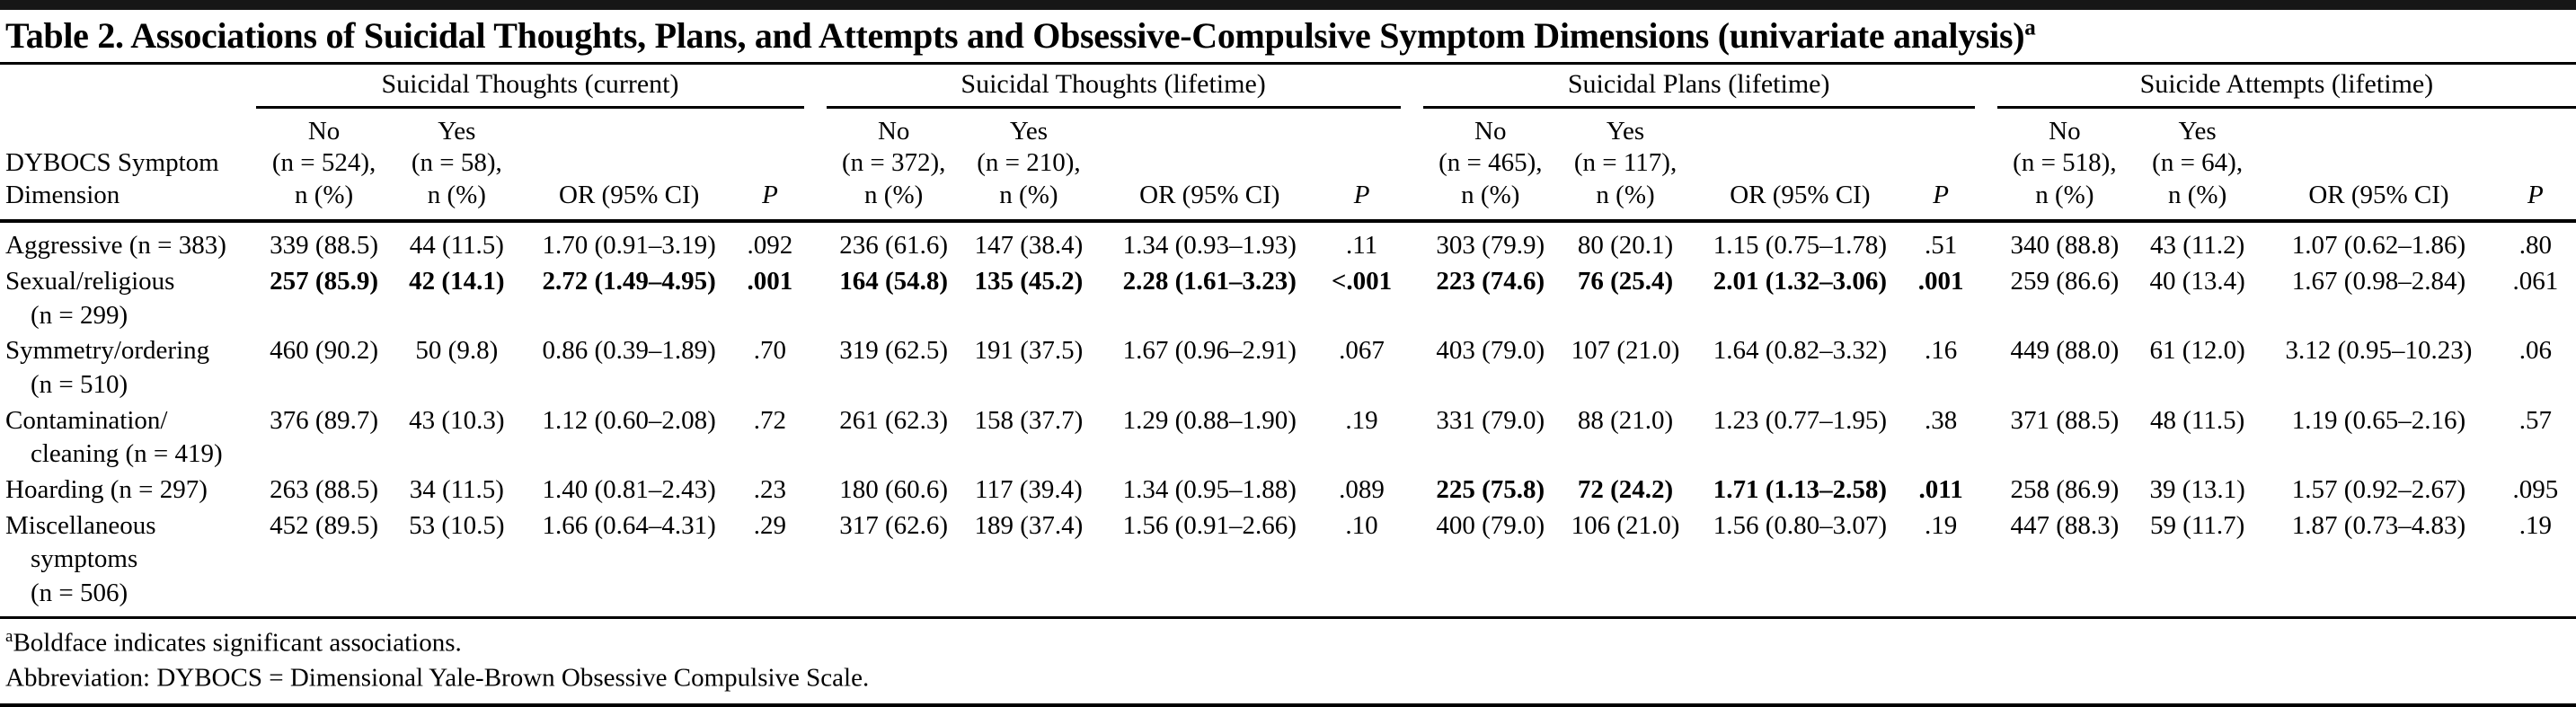  I want to click on cell-yes: 44 (11.5), so click(457, 246).